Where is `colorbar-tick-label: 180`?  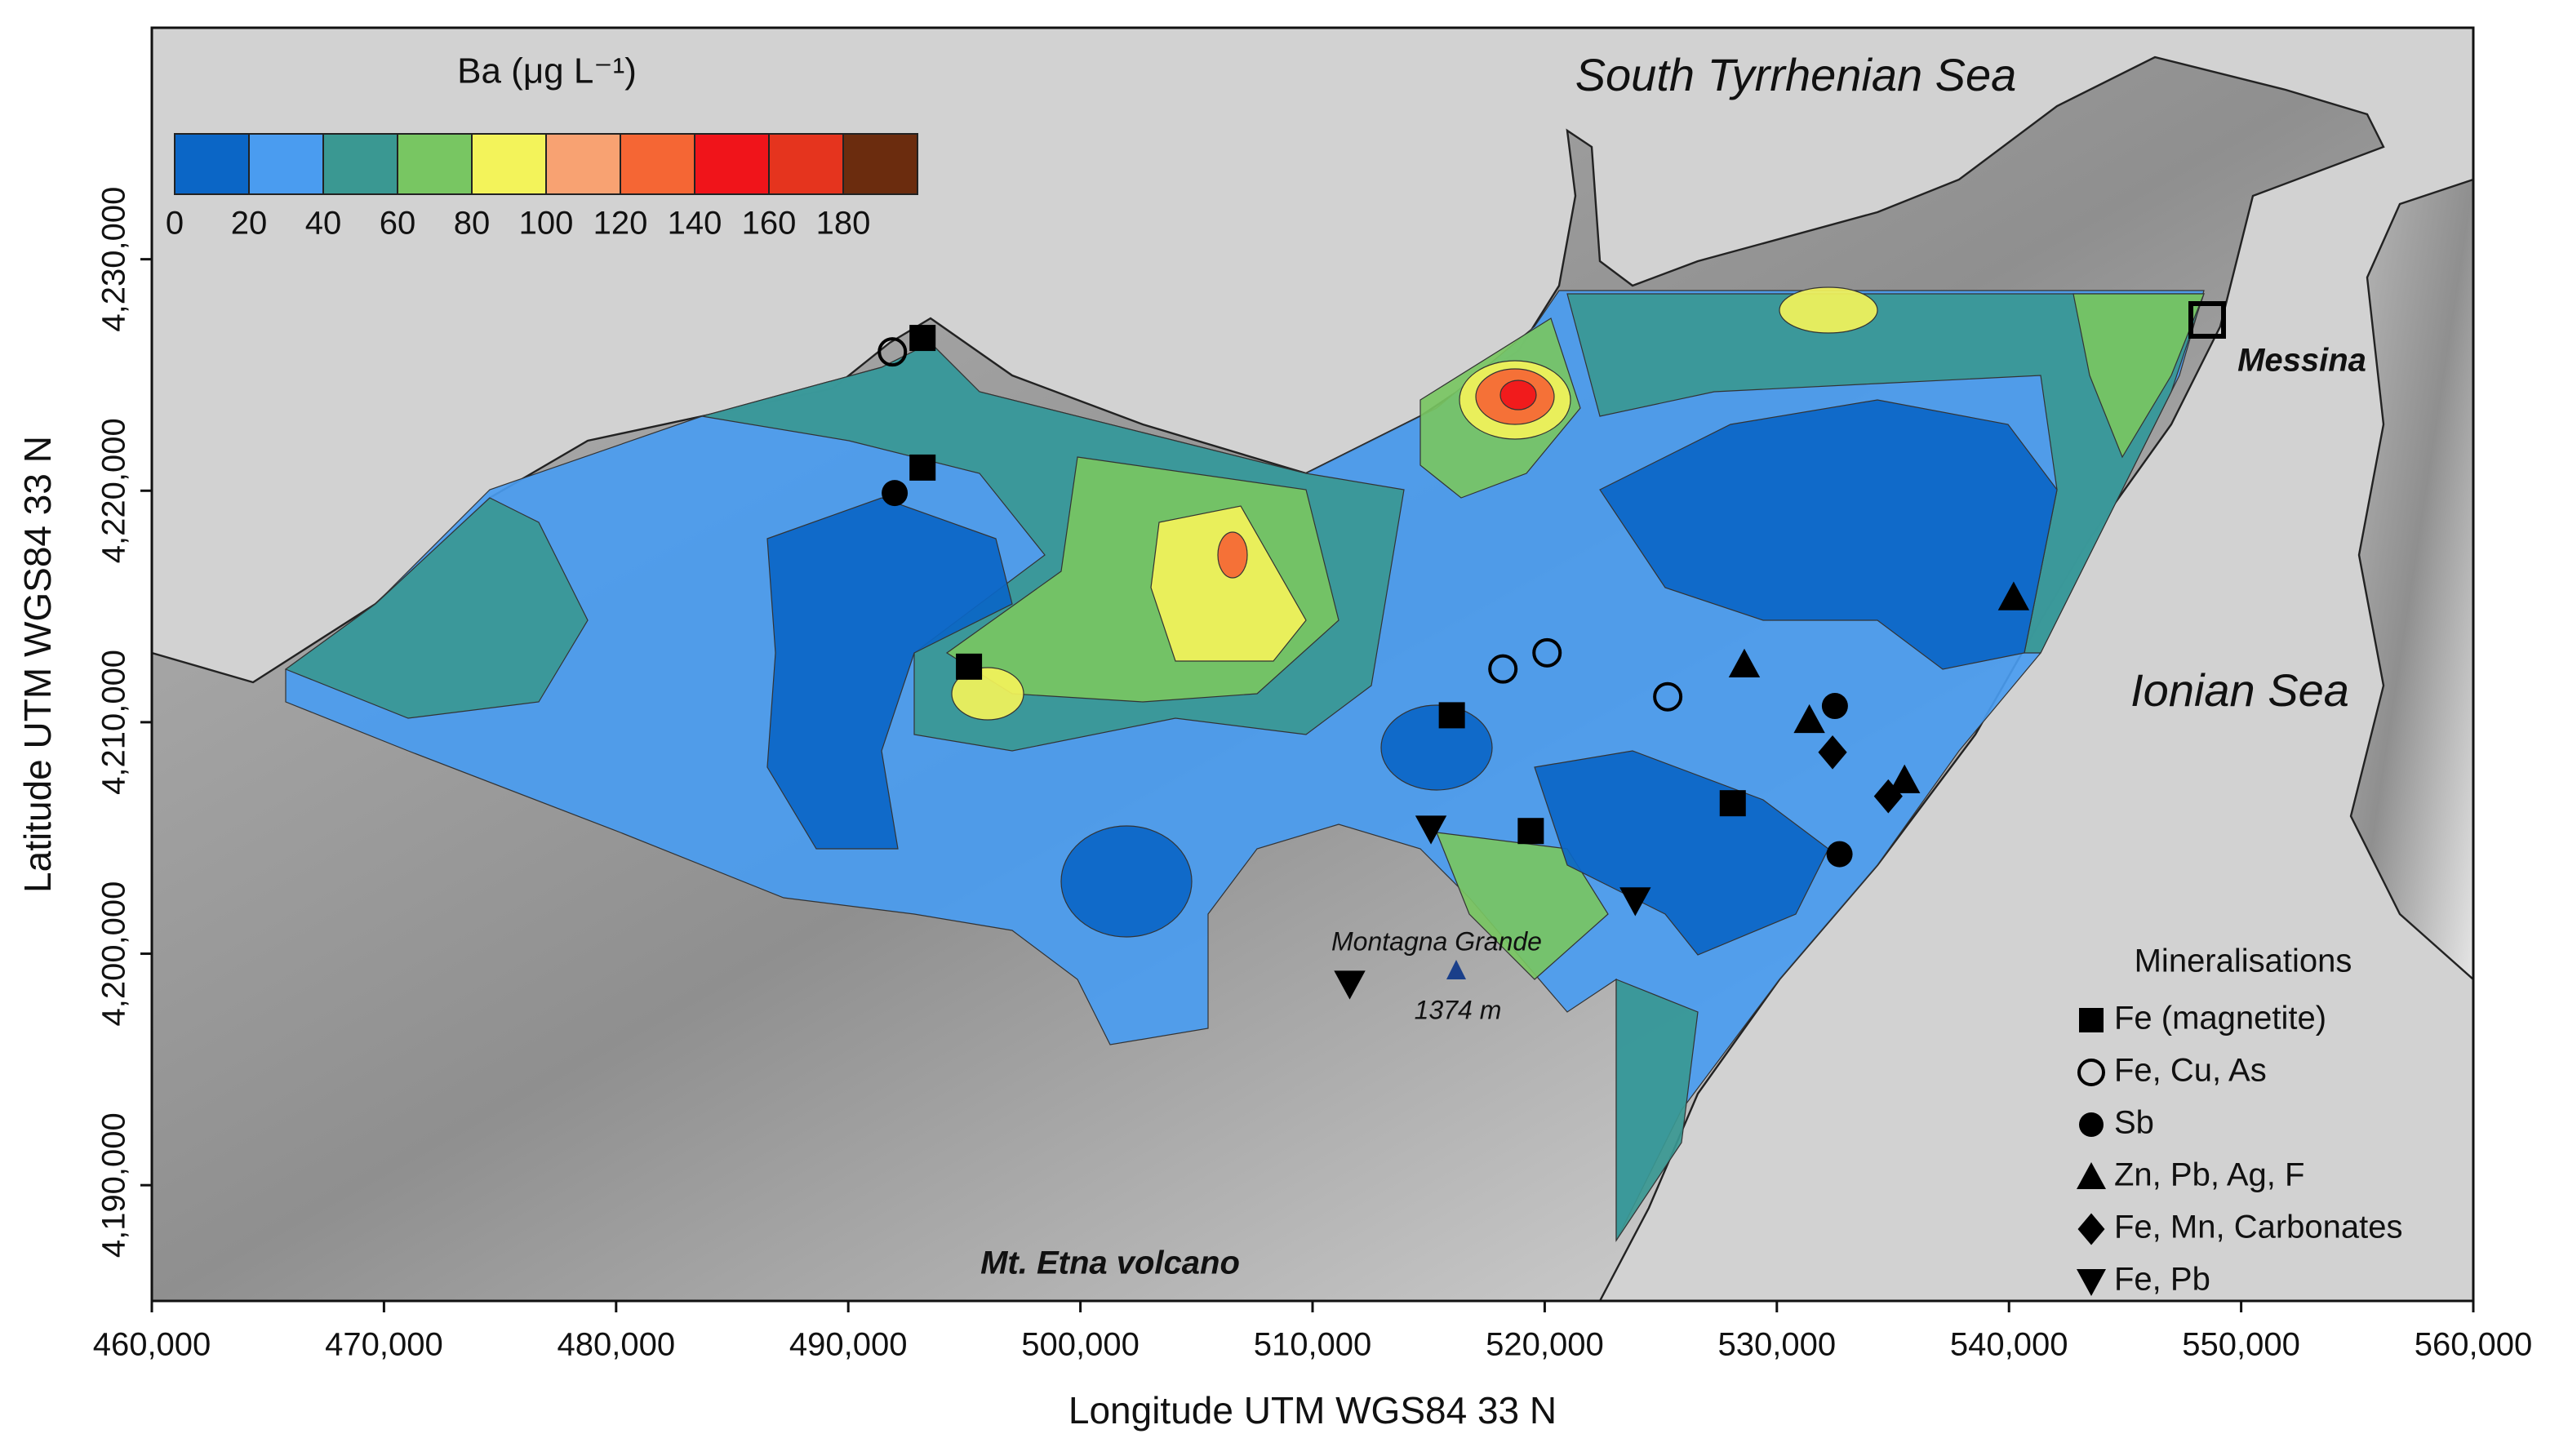 colorbar-tick-label: 180 is located at coordinates (843, 224).